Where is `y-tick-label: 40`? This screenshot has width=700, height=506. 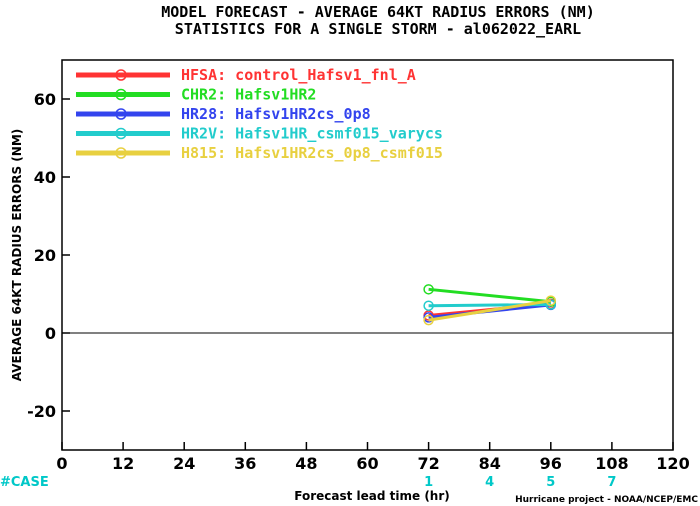
y-tick-label: 40 is located at coordinates (45, 177).